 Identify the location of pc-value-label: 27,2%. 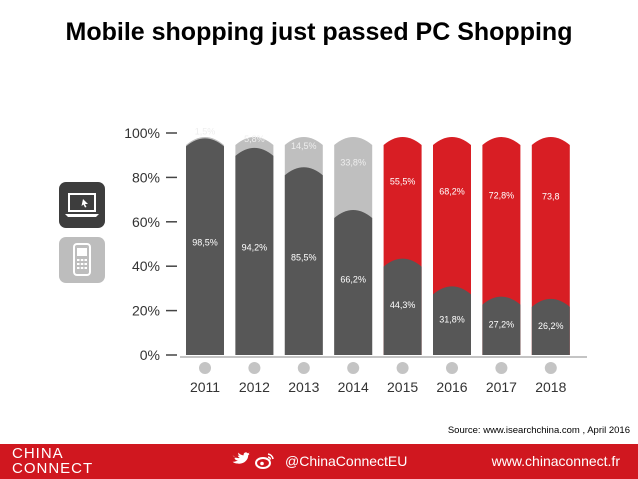
(502, 325).